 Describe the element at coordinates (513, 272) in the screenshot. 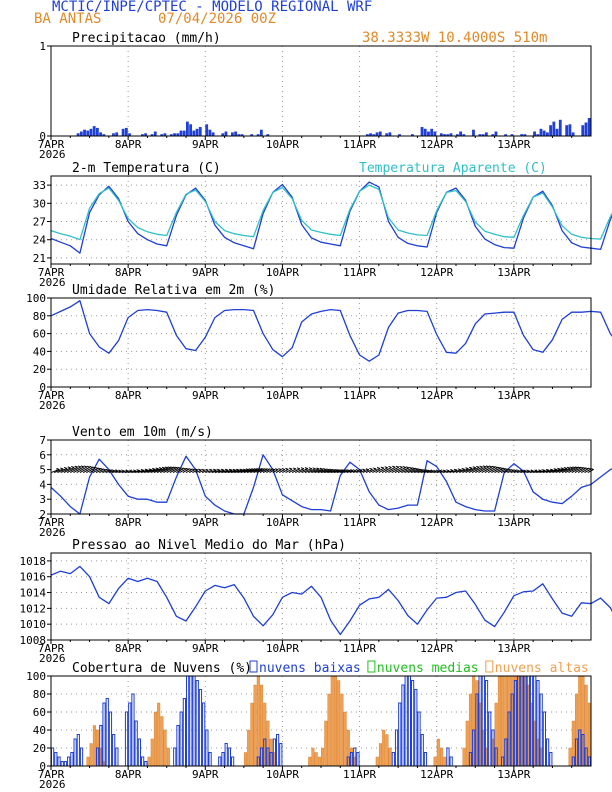

I see `temp-xtick-label: 13APR` at that location.